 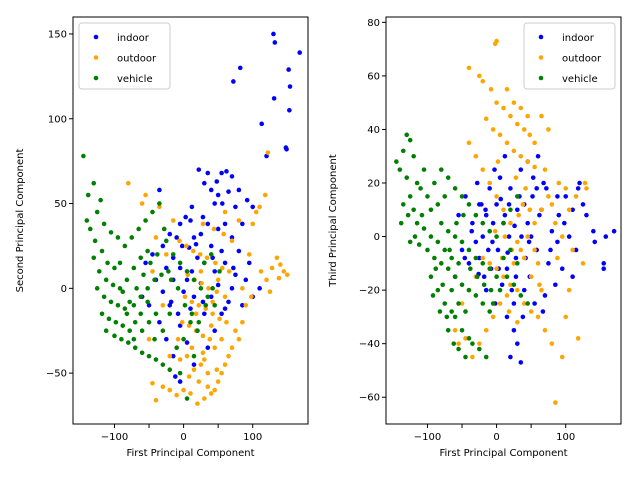 What do you see at coordinates (135, 79) in the screenshot?
I see `legend-label-vehicle: vehicle` at bounding box center [135, 79].